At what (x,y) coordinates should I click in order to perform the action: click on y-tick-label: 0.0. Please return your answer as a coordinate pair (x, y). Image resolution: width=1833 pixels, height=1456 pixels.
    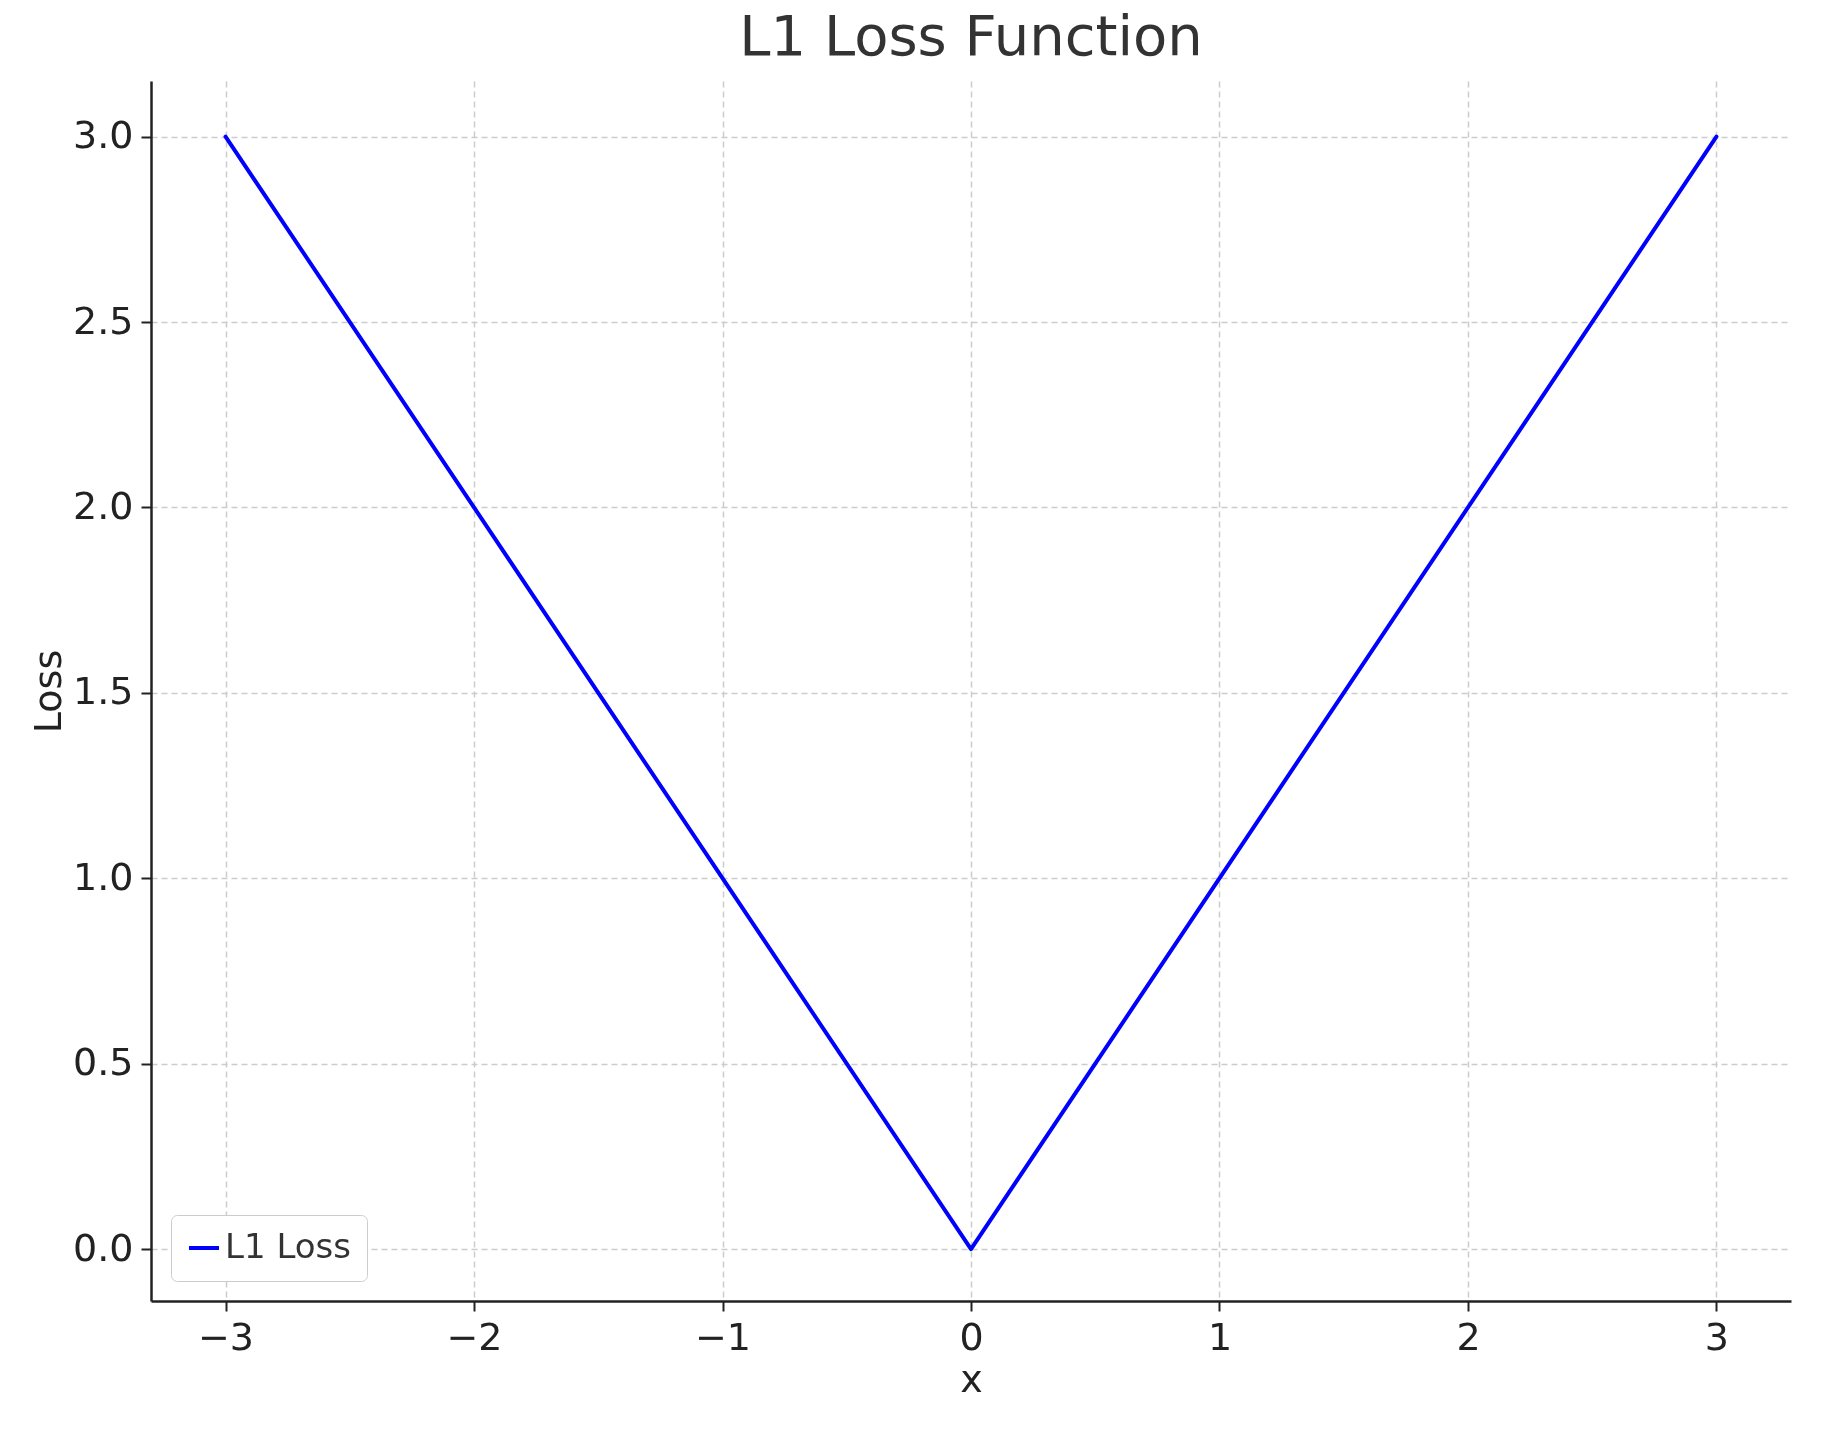
    Looking at the image, I should click on (103, 1247).